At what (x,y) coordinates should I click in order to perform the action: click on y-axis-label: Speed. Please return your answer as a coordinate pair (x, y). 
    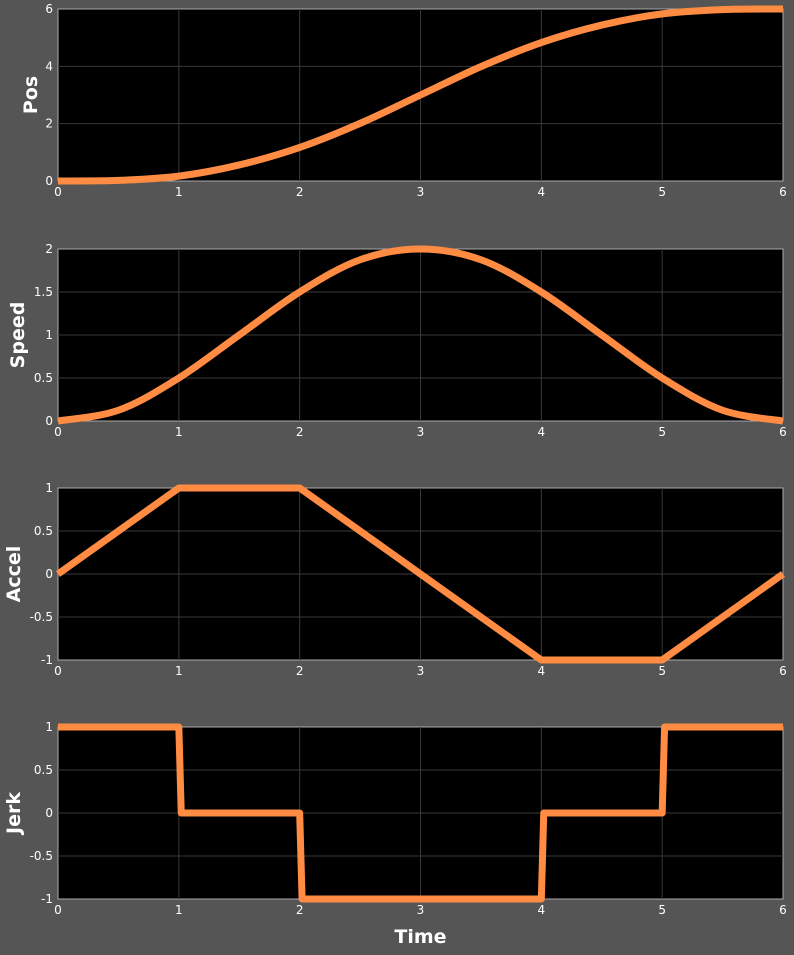
    Looking at the image, I should click on (18, 335).